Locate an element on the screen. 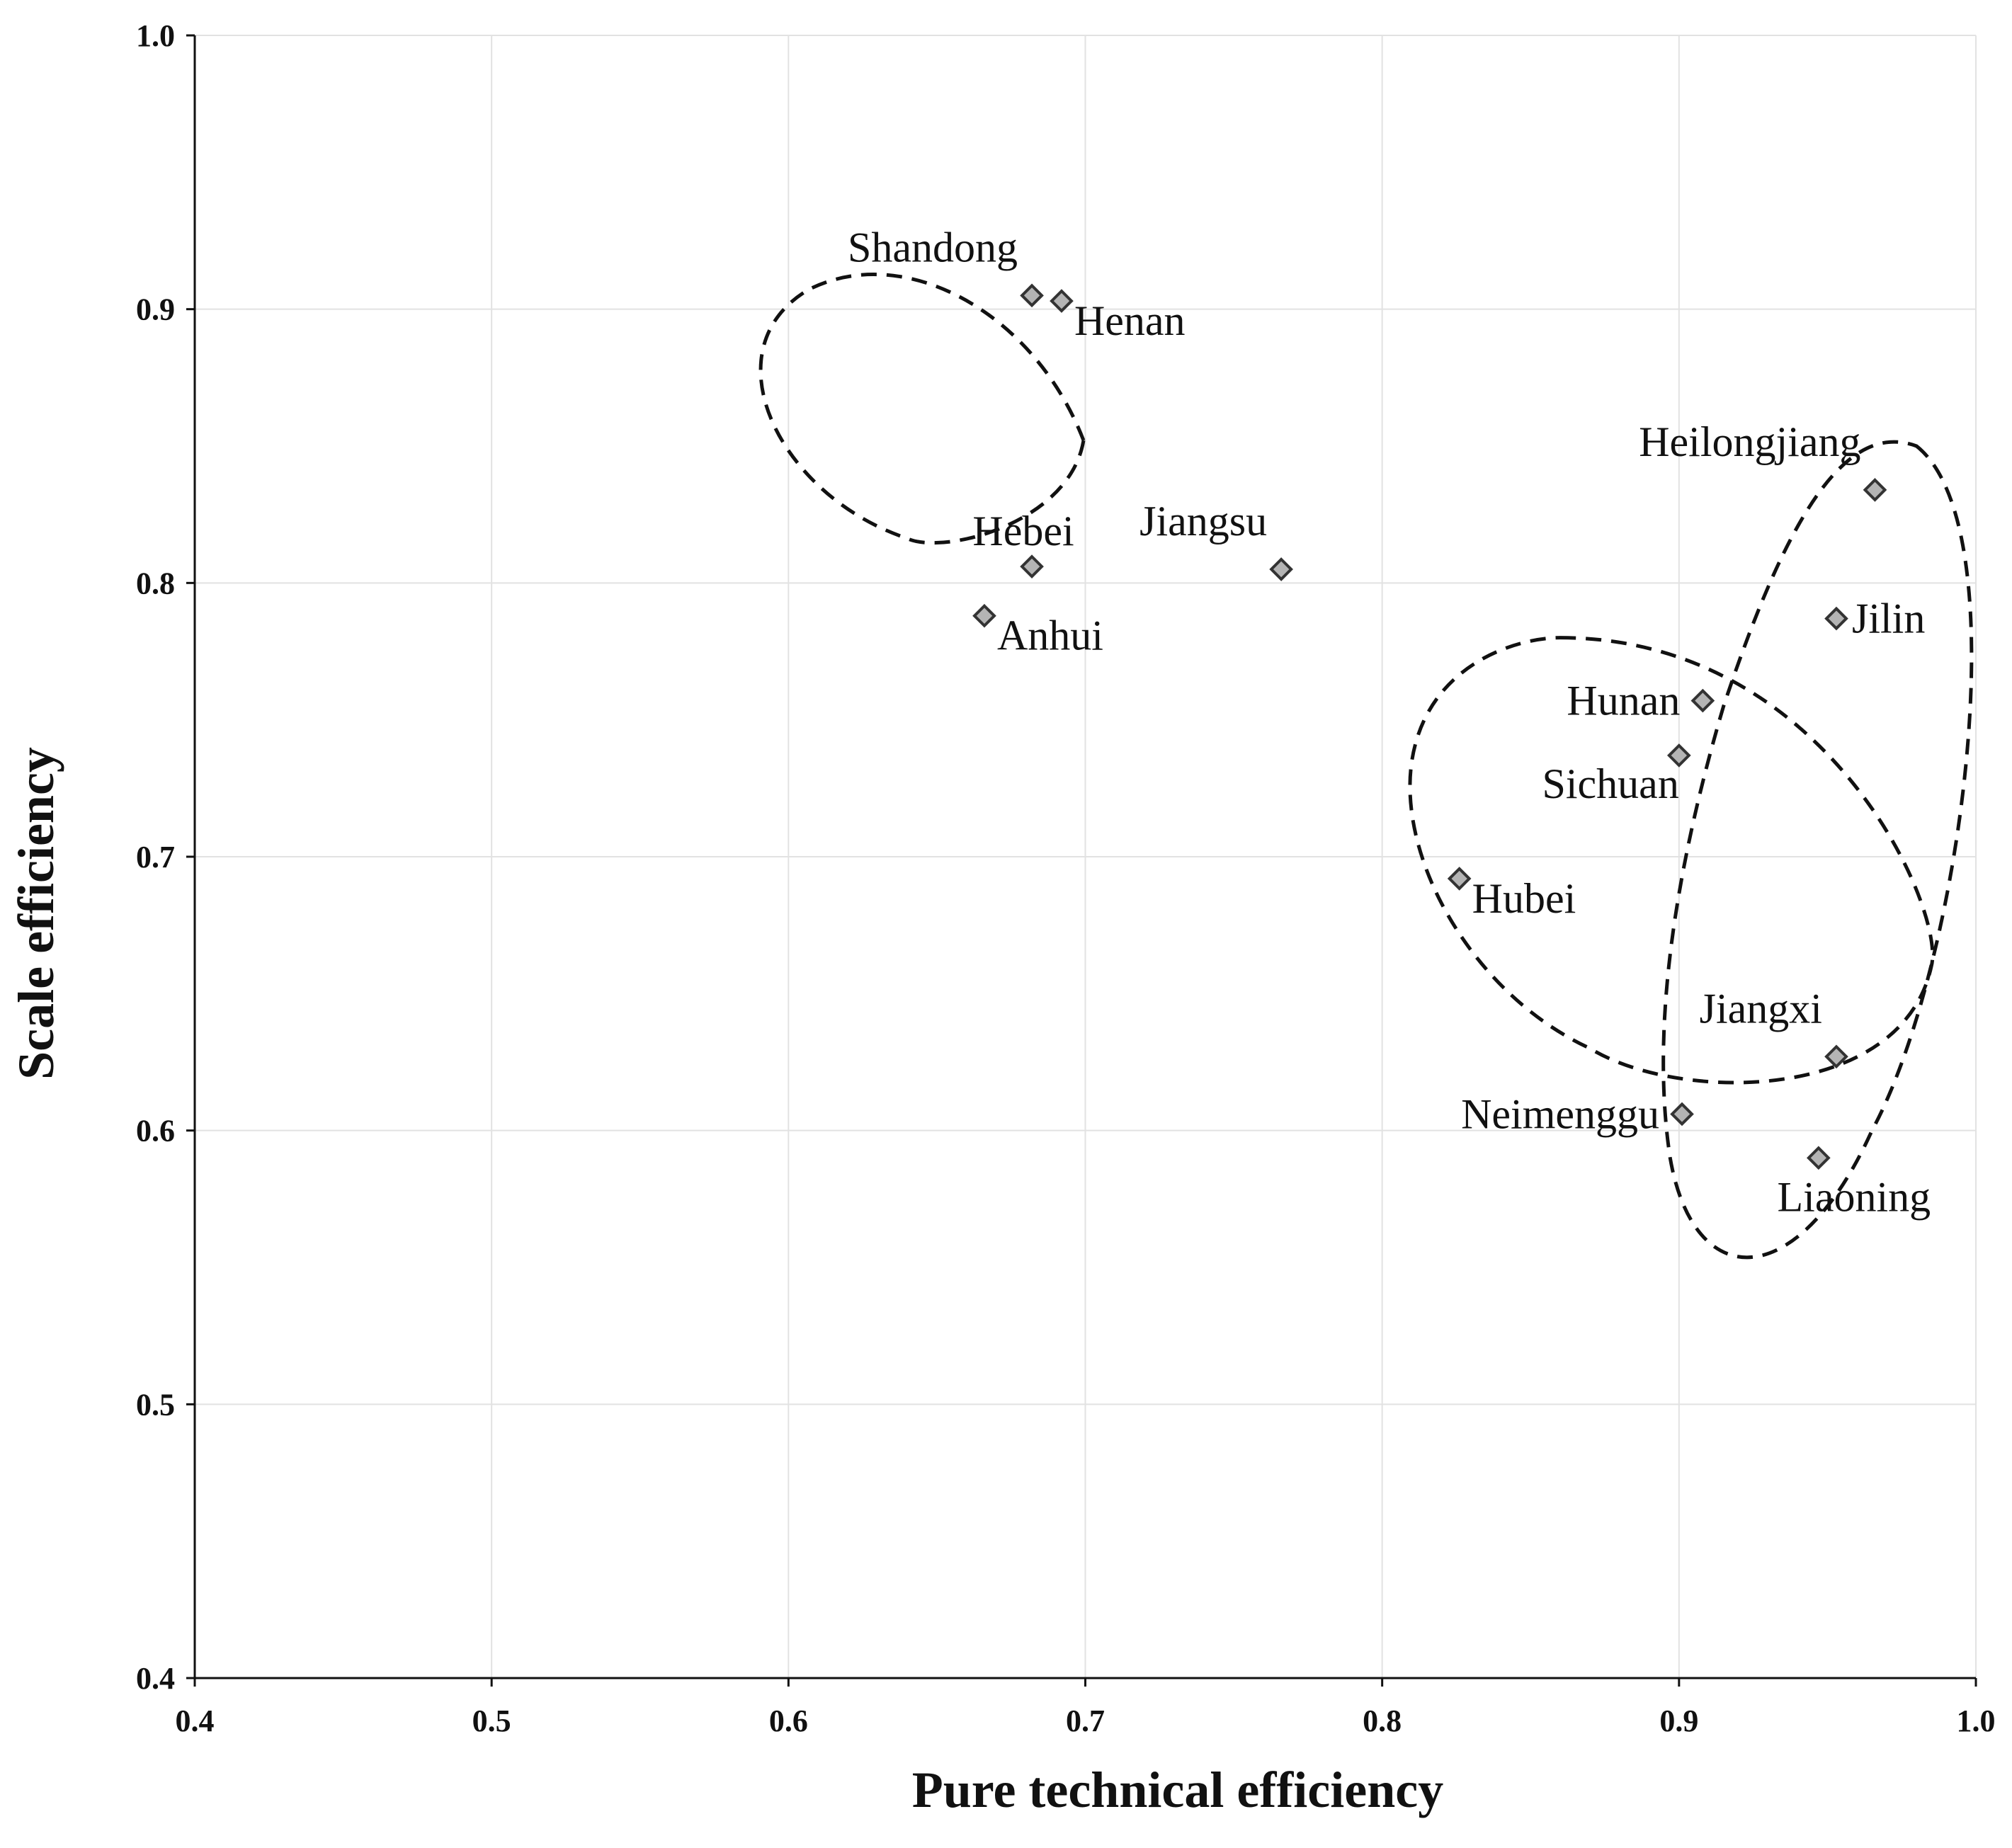 The image size is (2012, 1848). y-tick-label: 0.5 is located at coordinates (155, 1405).